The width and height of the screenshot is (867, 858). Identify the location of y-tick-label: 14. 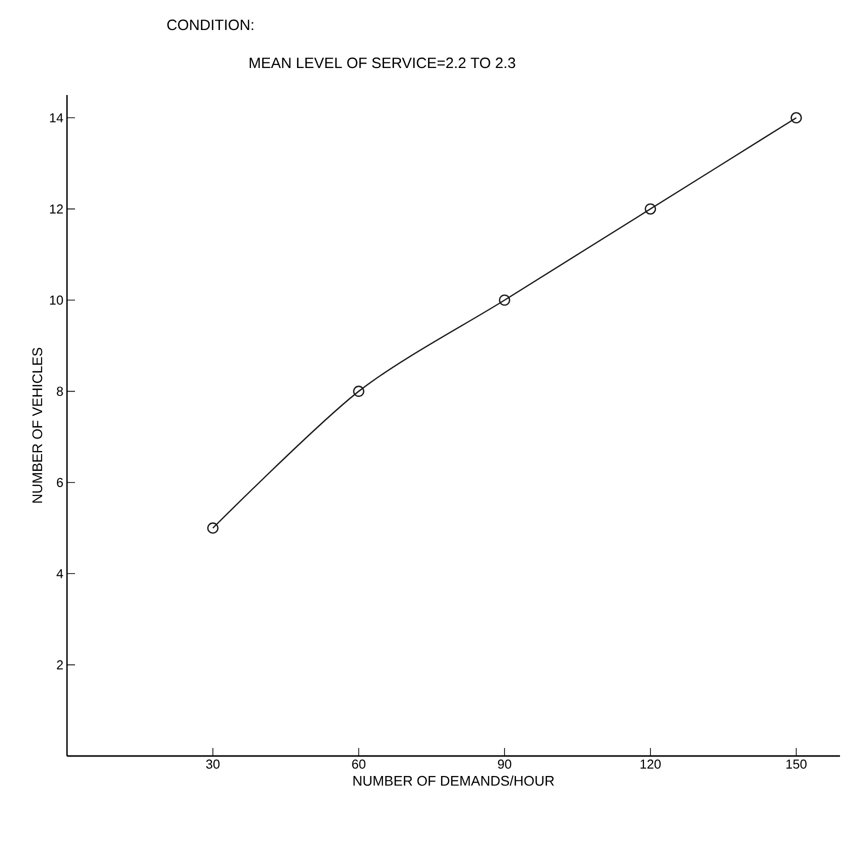
(57, 117).